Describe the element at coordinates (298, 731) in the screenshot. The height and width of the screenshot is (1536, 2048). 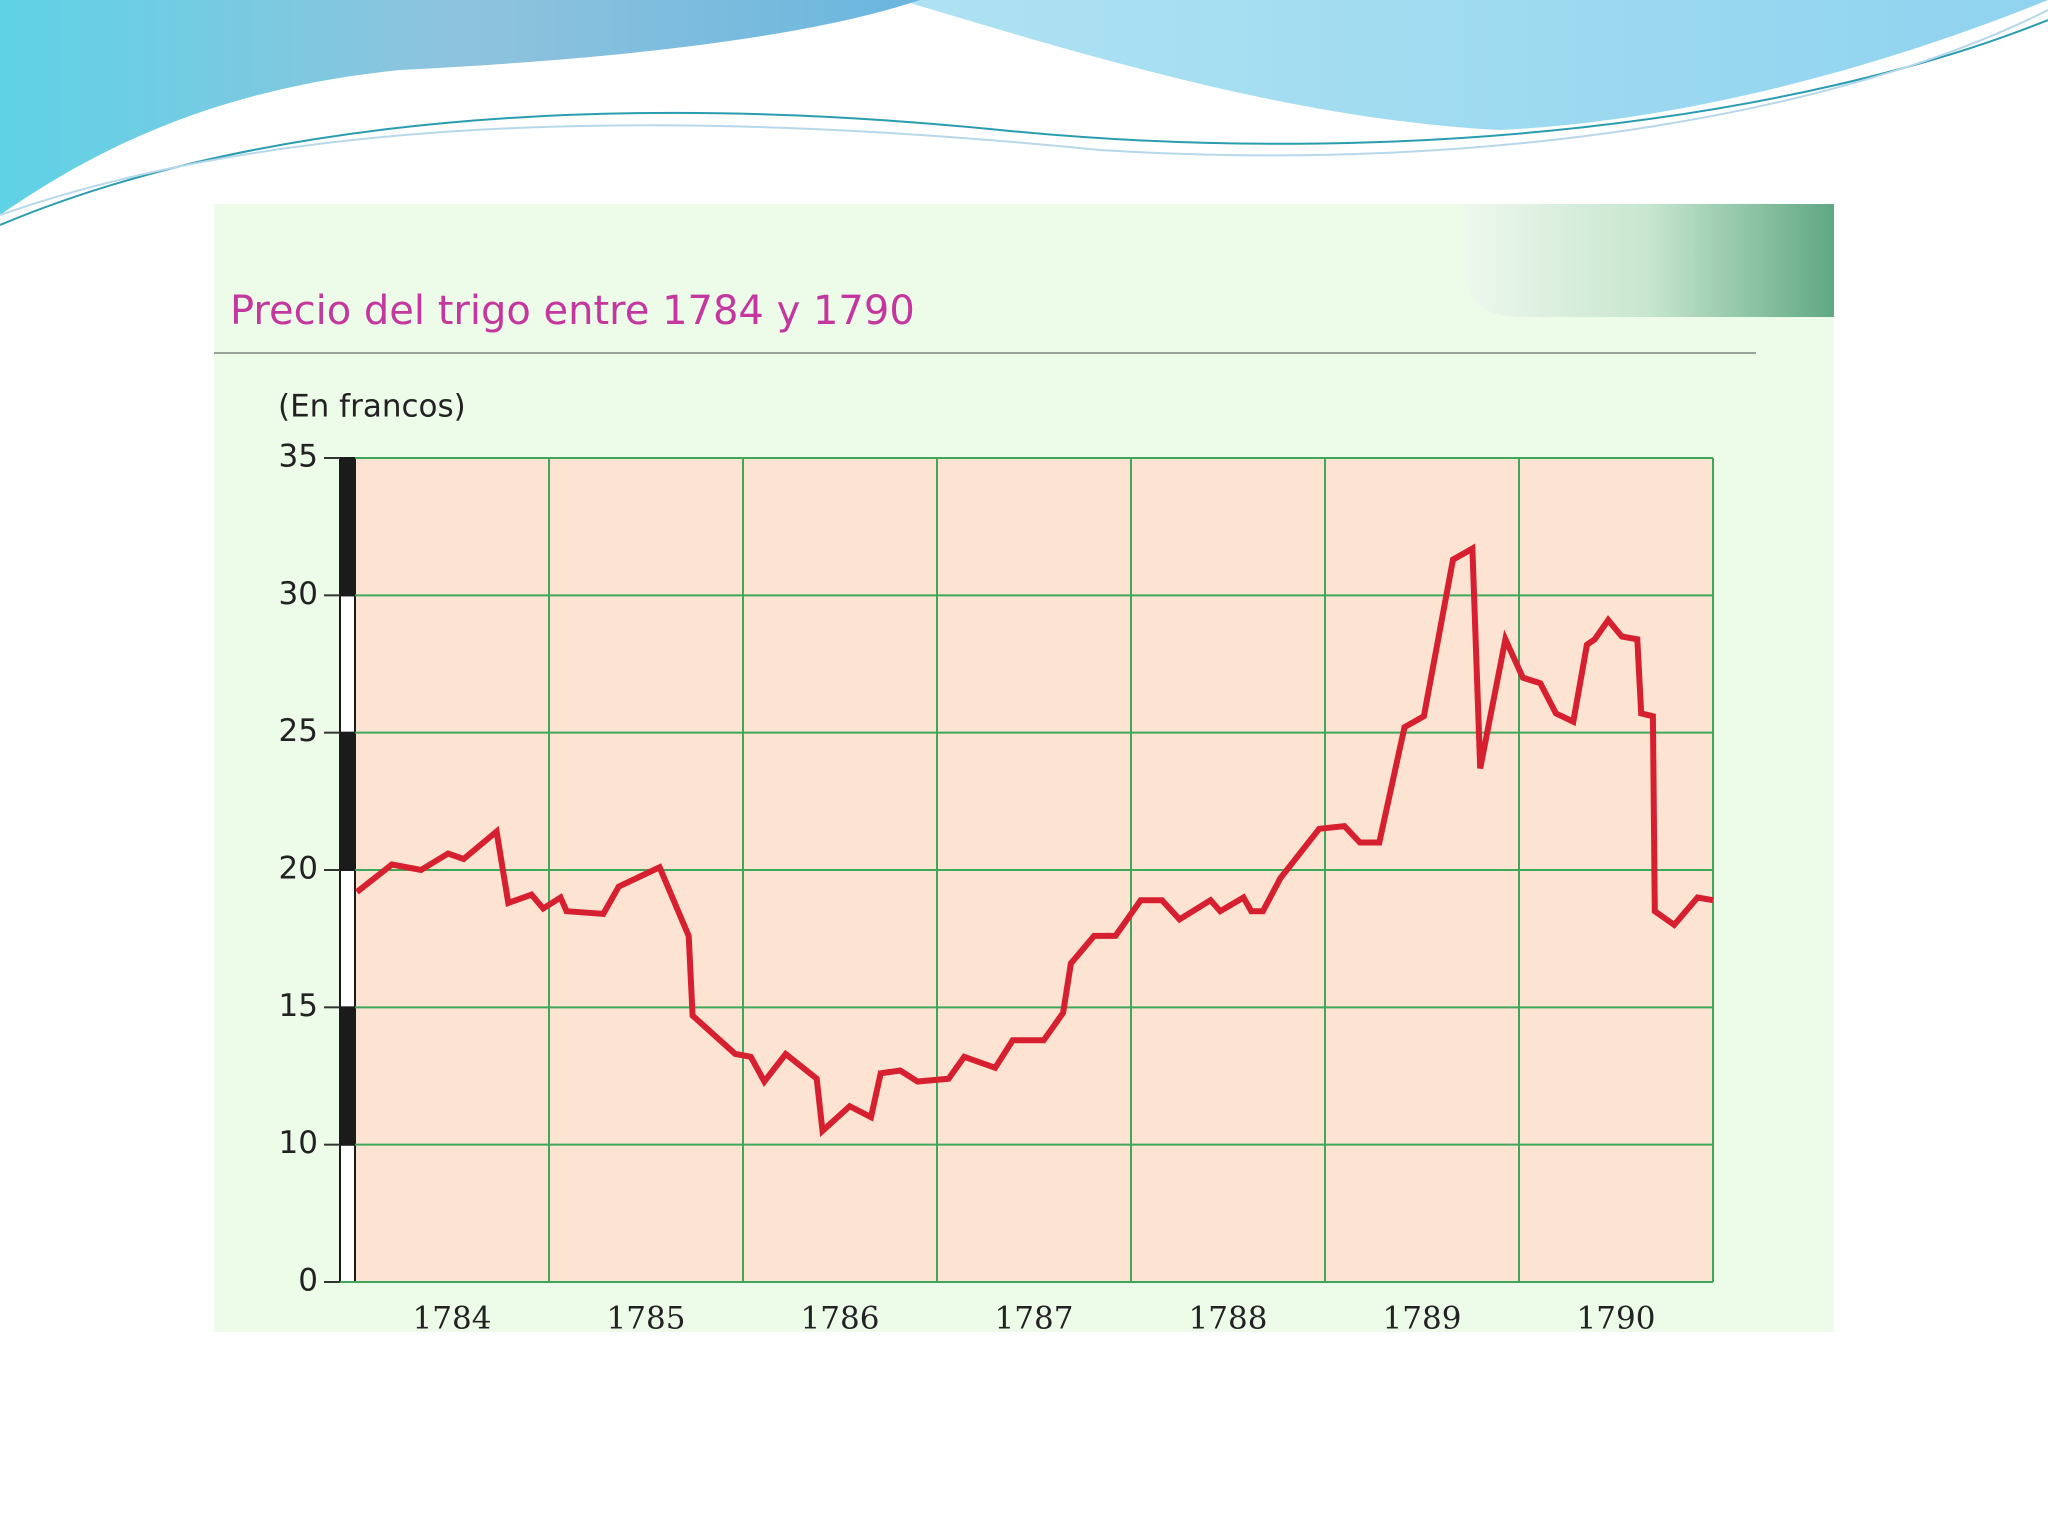
I see `y-tick-label: 25` at that location.